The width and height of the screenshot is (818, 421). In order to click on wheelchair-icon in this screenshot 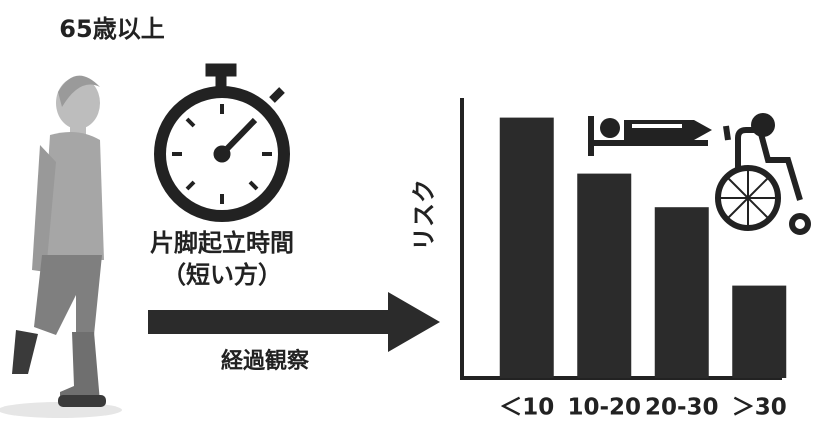, I will do `click(763, 174)`.